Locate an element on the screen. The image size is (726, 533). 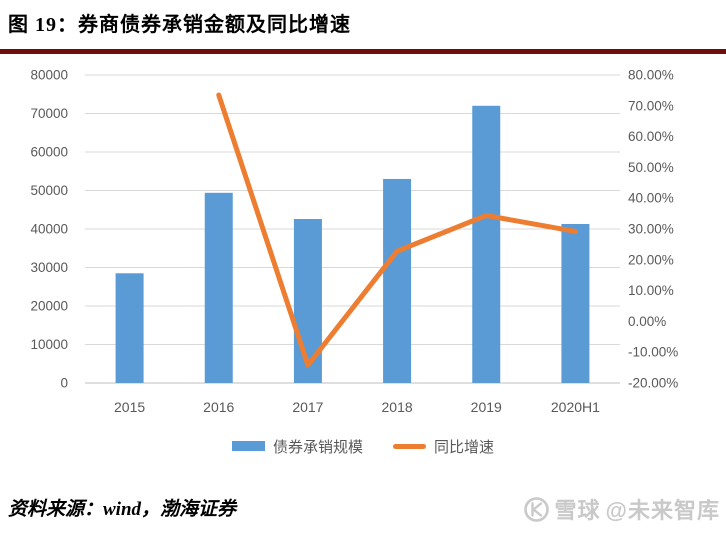
left-axis-label: 70000 is located at coordinates (49, 113).